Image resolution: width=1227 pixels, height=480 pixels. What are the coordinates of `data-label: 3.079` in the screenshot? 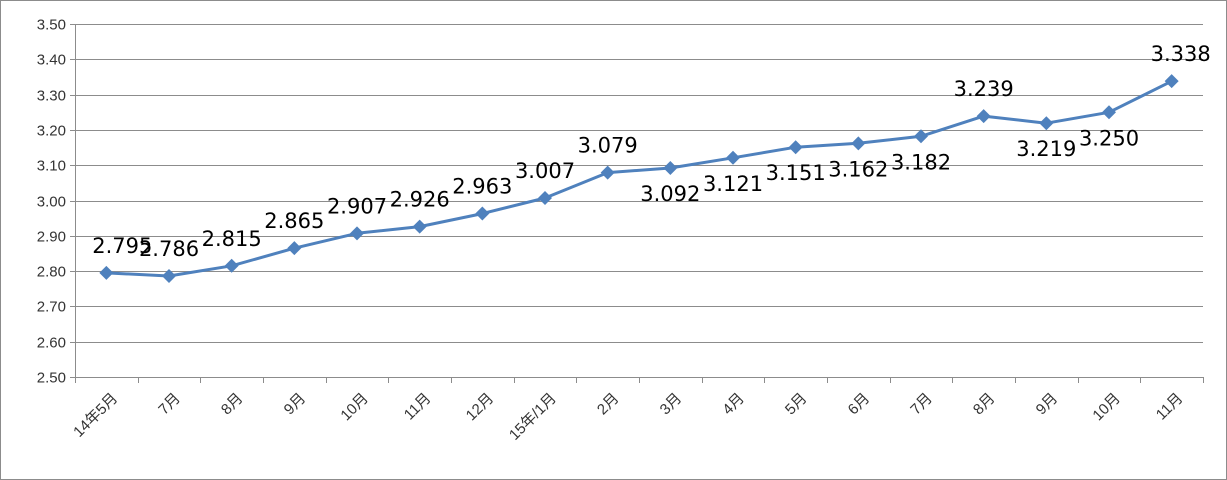 It's located at (608, 146).